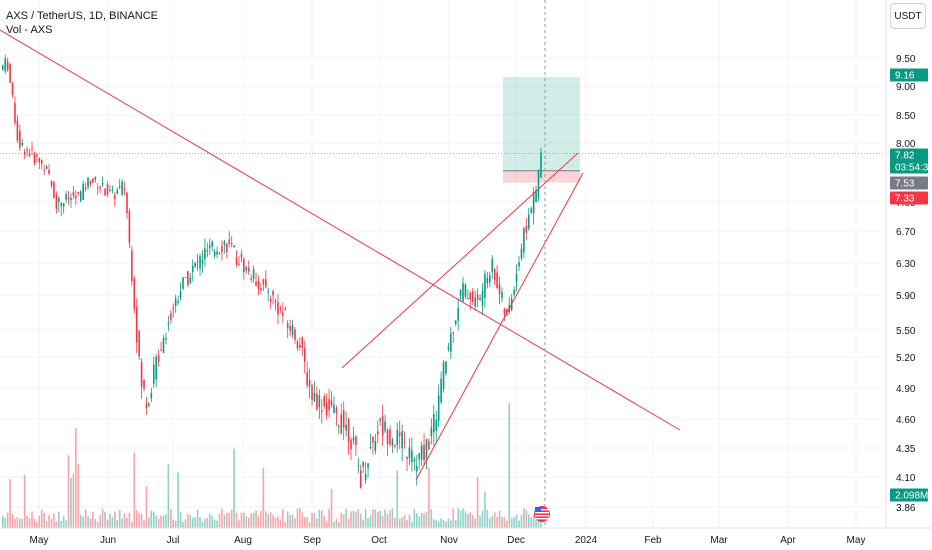 This screenshot has width=932, height=550. I want to click on price-tag-label: 7.53, so click(905, 184).